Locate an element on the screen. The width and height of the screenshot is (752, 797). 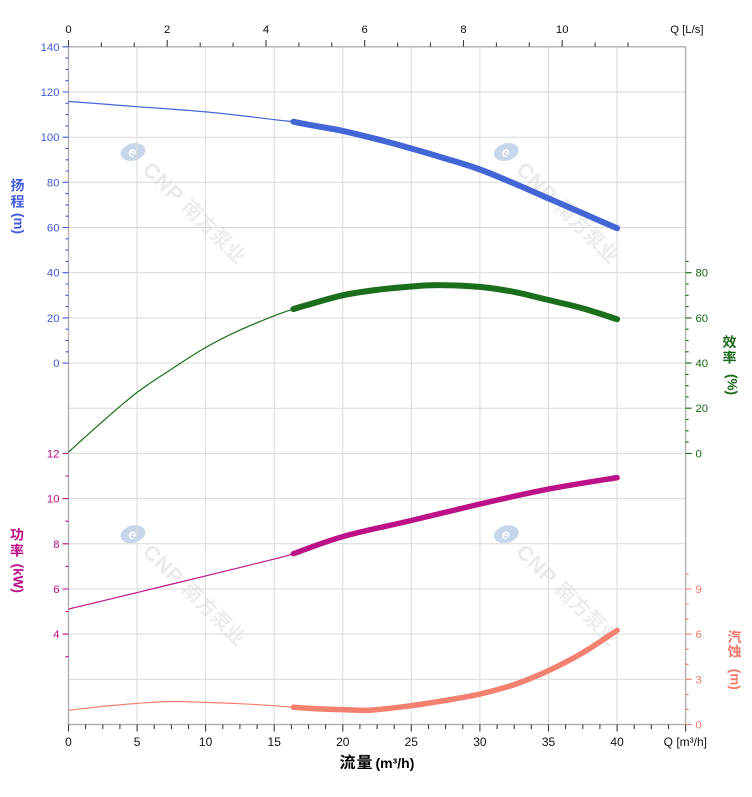
svg-text: 2 is located at coordinates (167, 30).